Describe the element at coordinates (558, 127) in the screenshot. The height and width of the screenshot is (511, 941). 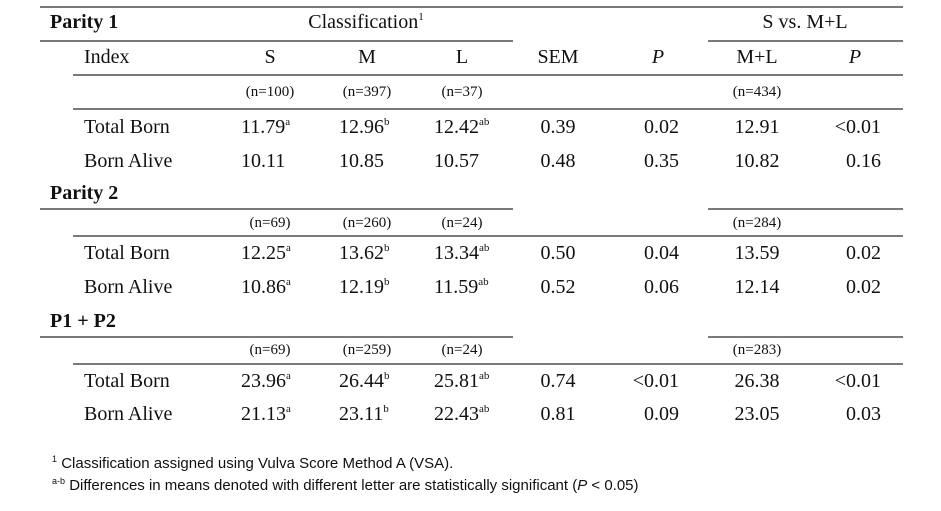
I see `cell-sem: 0.39` at that location.